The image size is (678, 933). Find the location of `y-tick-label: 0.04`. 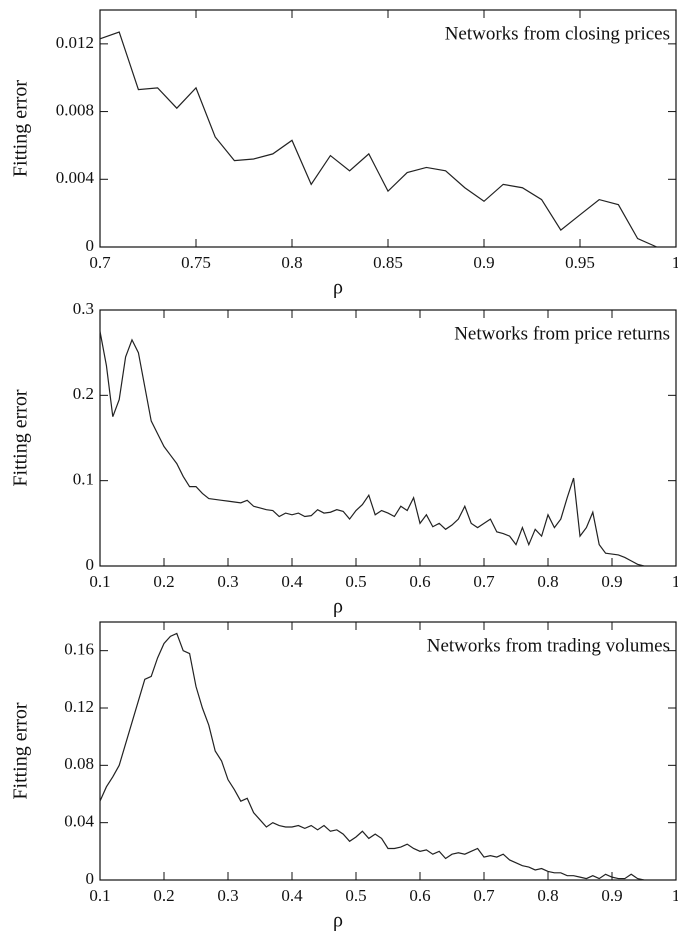

y-tick-label: 0.04 is located at coordinates (79, 821).